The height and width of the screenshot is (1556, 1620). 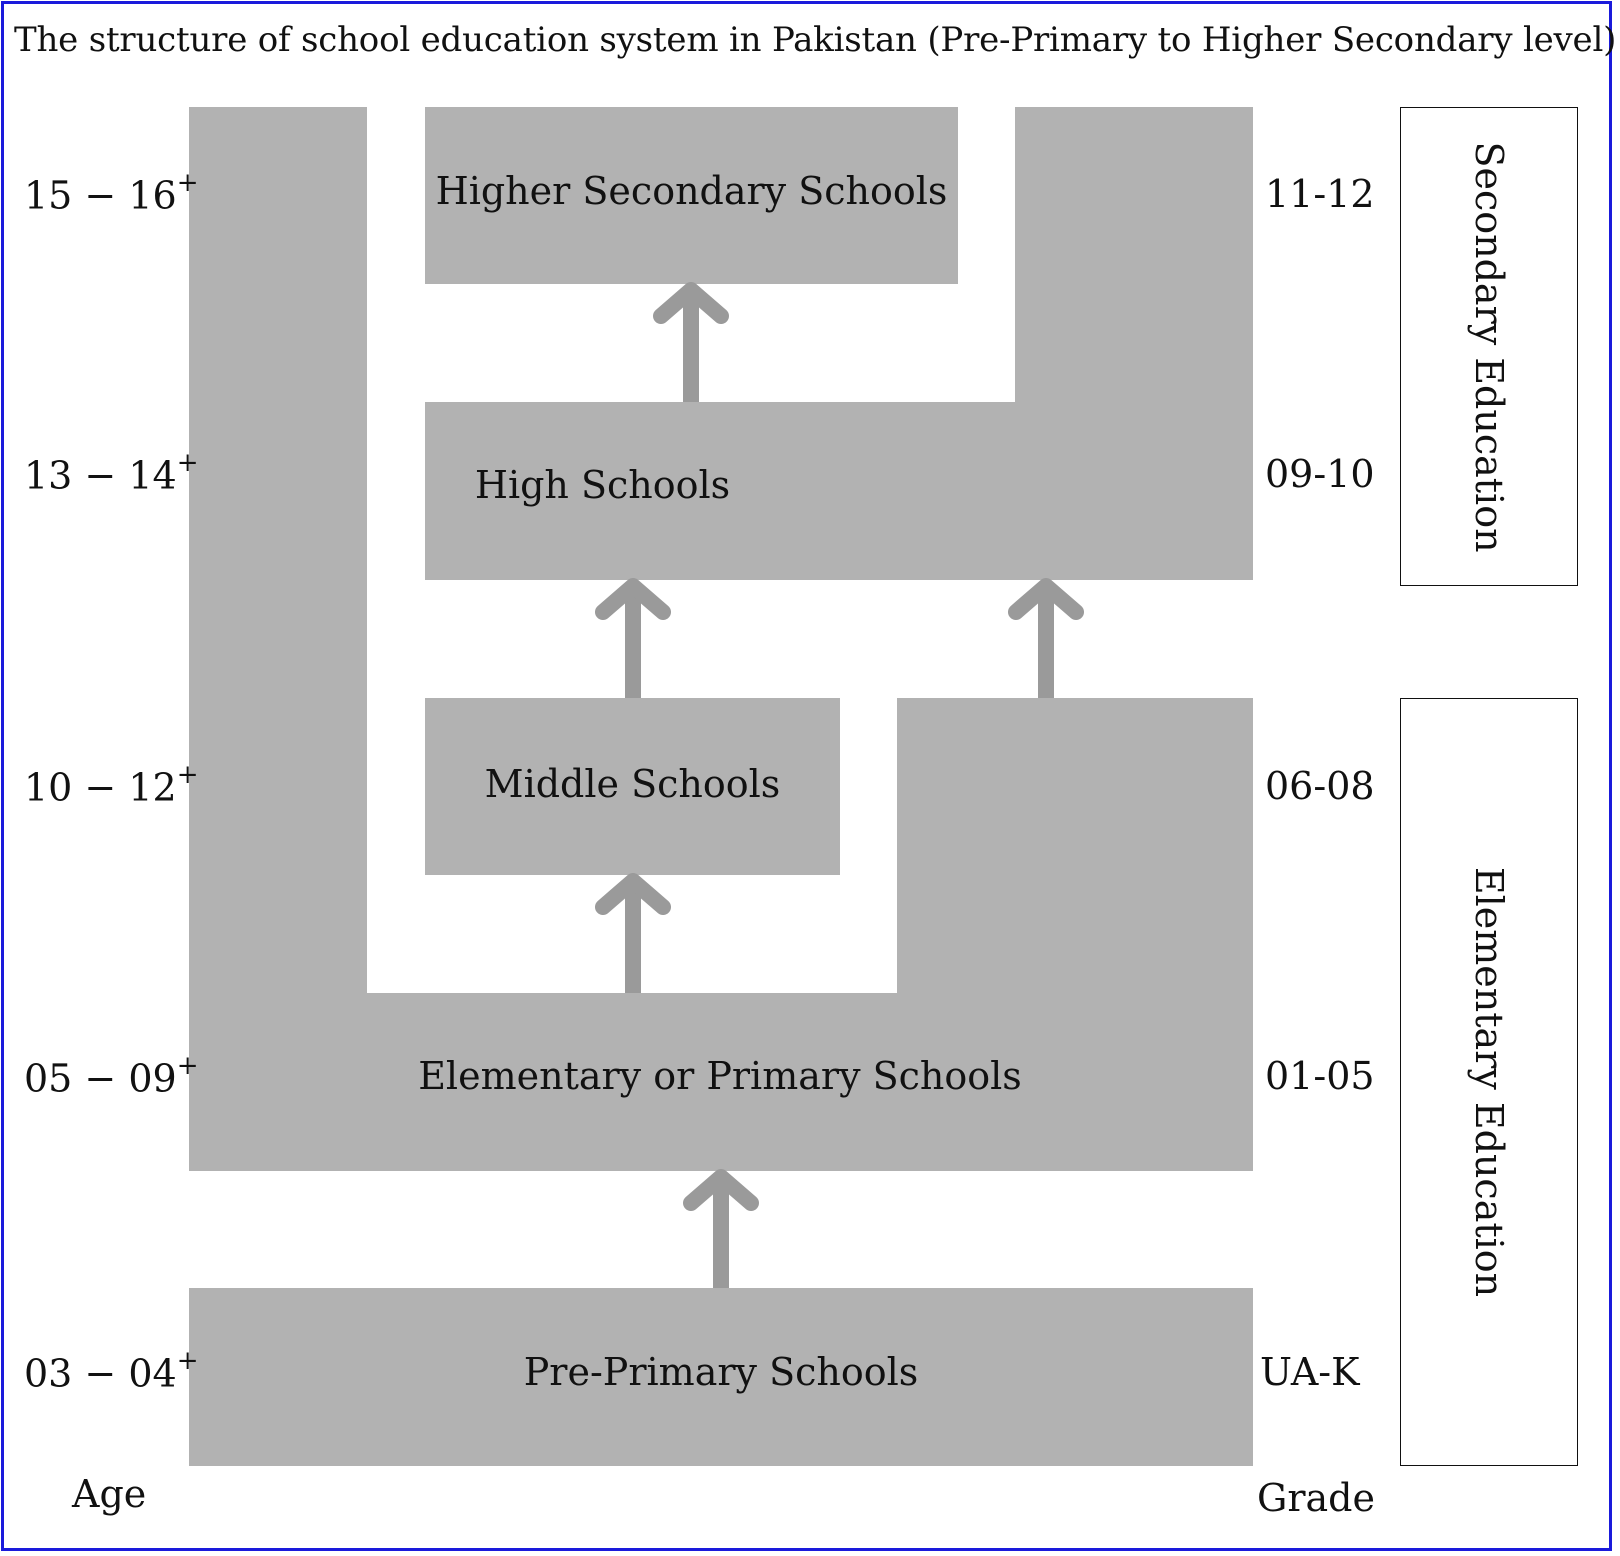 I want to click on middle-schools-label: Middle Schools, so click(x=632, y=784).